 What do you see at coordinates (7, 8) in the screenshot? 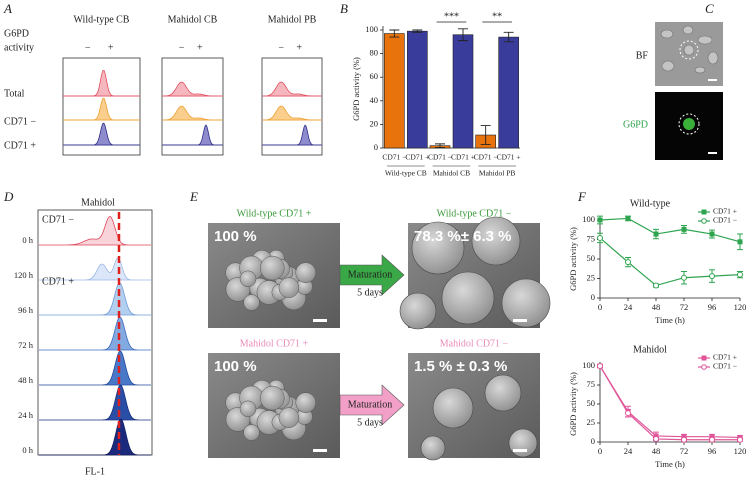
I see `panel-label: A` at bounding box center [7, 8].